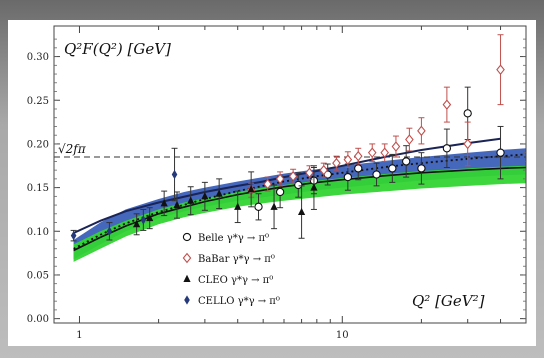 The height and width of the screenshot is (358, 544). I want to click on legend-label: CLEO γ*γ → π⁰, so click(235, 280).